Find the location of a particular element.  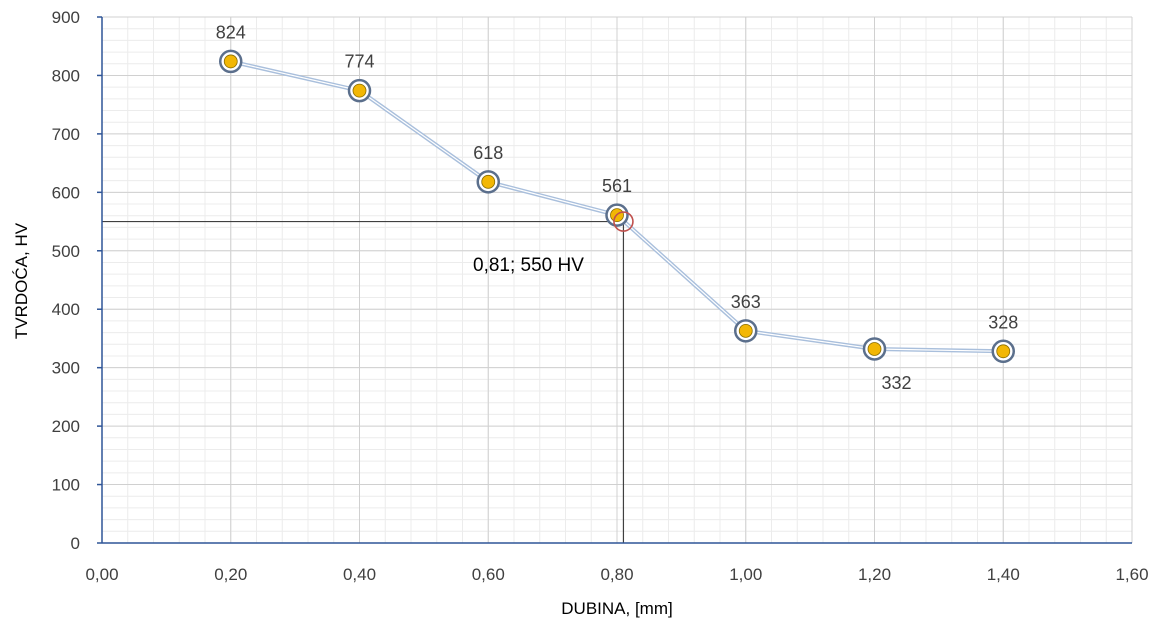

data-label: 774 is located at coordinates (359, 62).